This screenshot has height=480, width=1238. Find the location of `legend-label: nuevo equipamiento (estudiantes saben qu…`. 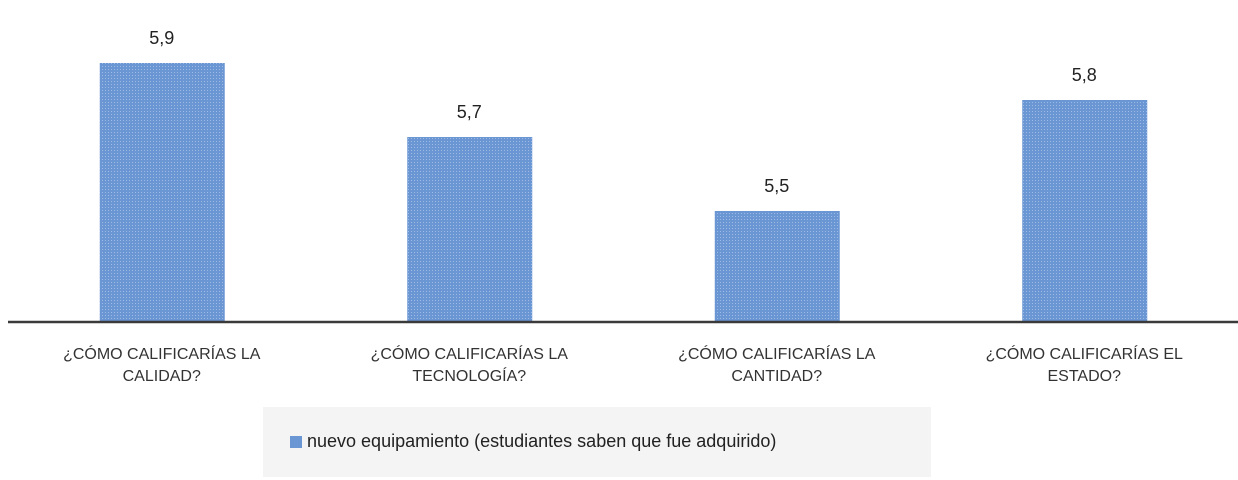

legend-label: nuevo equipamiento (estudiantes saben qu… is located at coordinates (542, 441).